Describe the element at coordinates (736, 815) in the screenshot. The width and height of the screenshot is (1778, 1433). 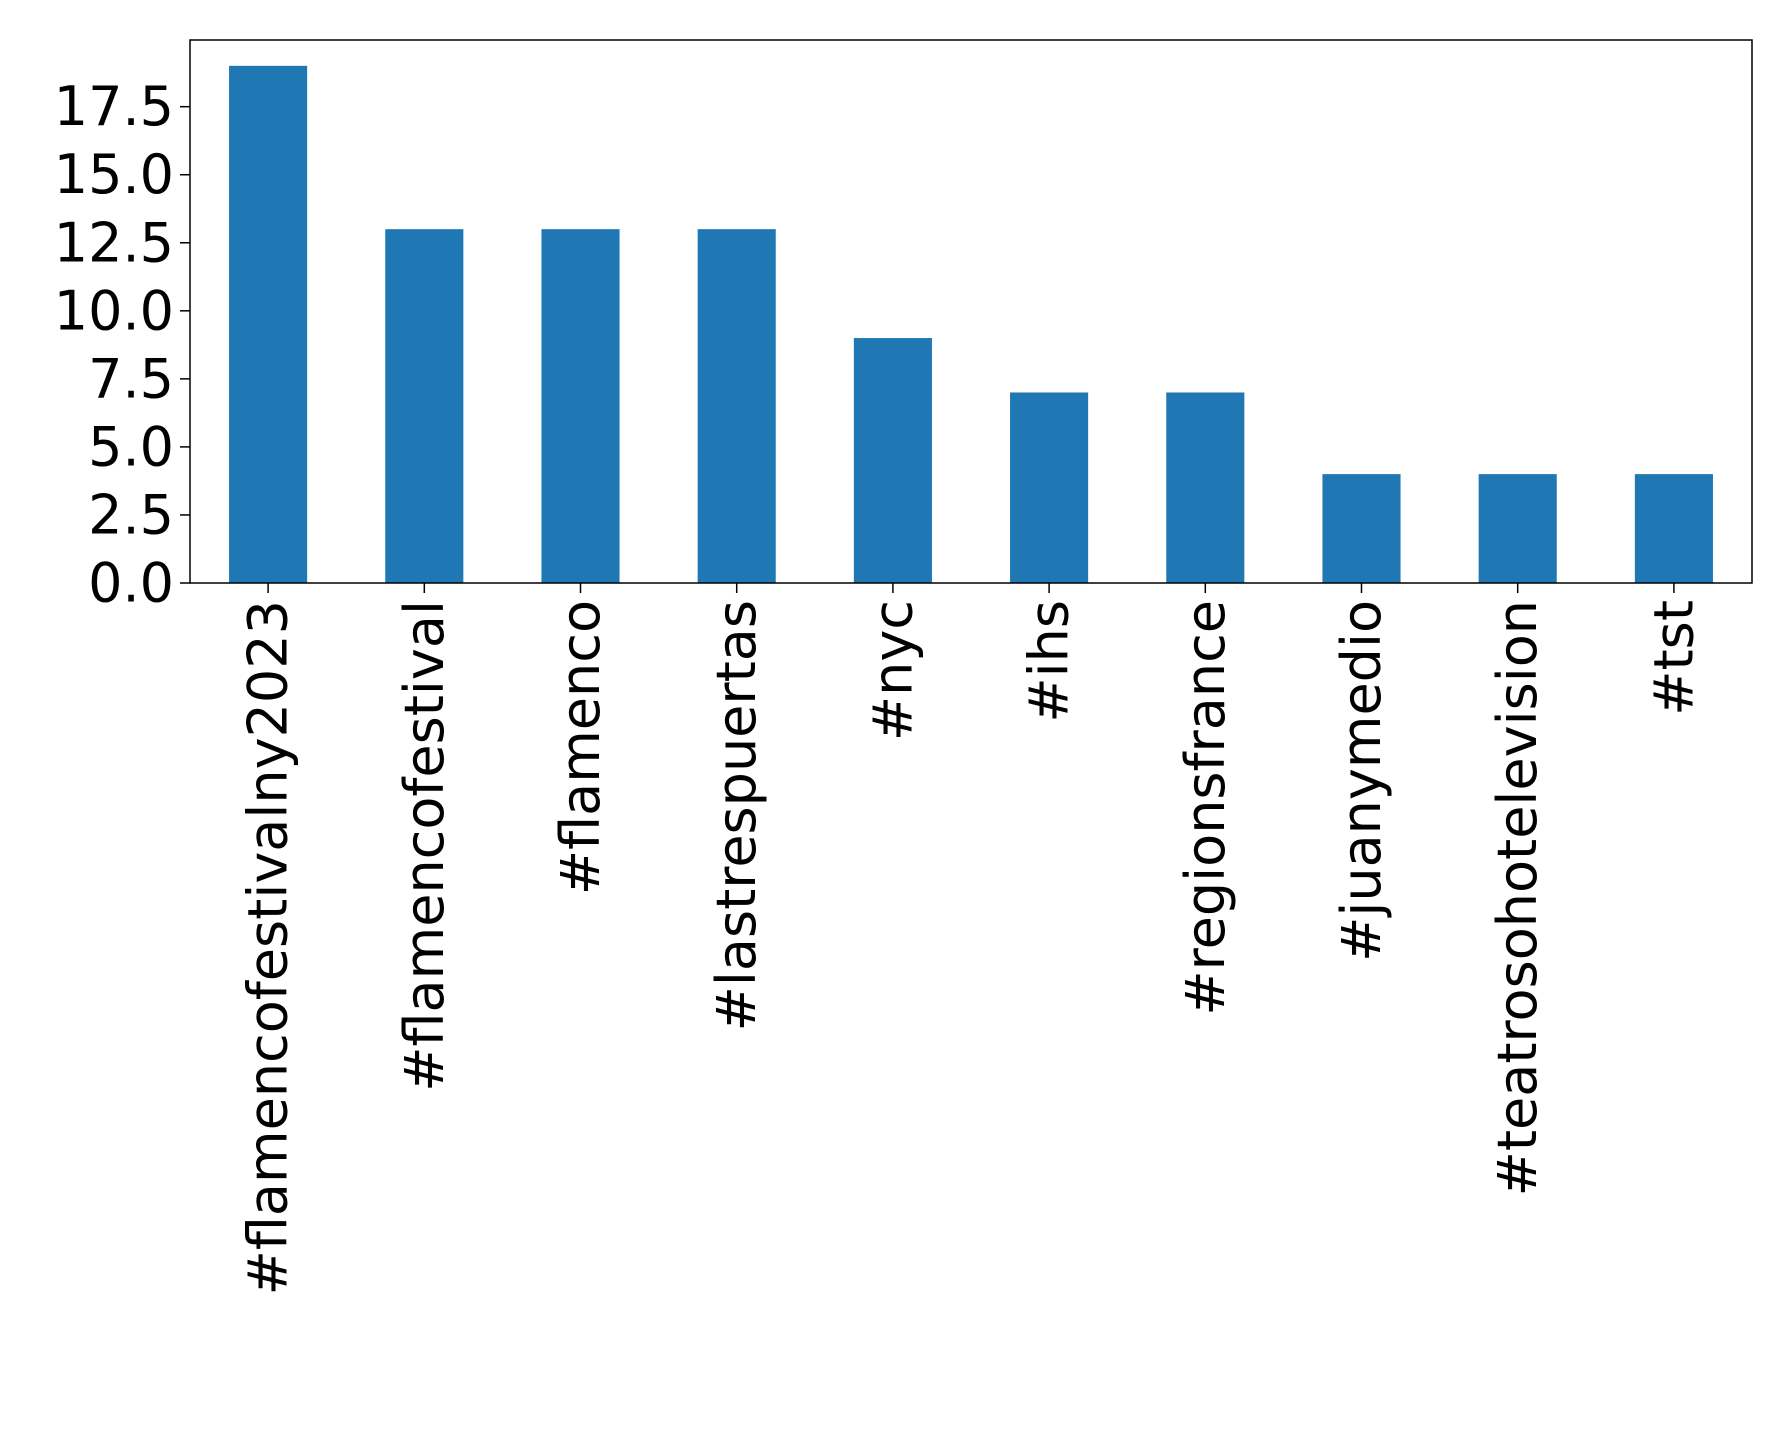
I see `x-tick-label: #lastrespuertas` at that location.